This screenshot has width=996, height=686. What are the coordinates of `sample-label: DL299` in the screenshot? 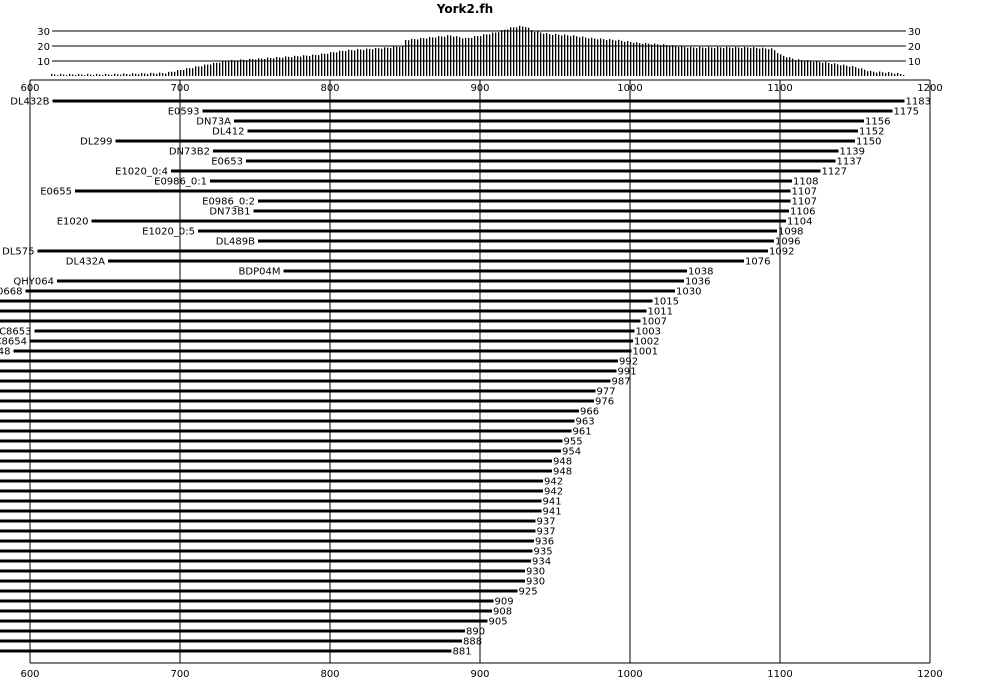 It's located at (96, 142).